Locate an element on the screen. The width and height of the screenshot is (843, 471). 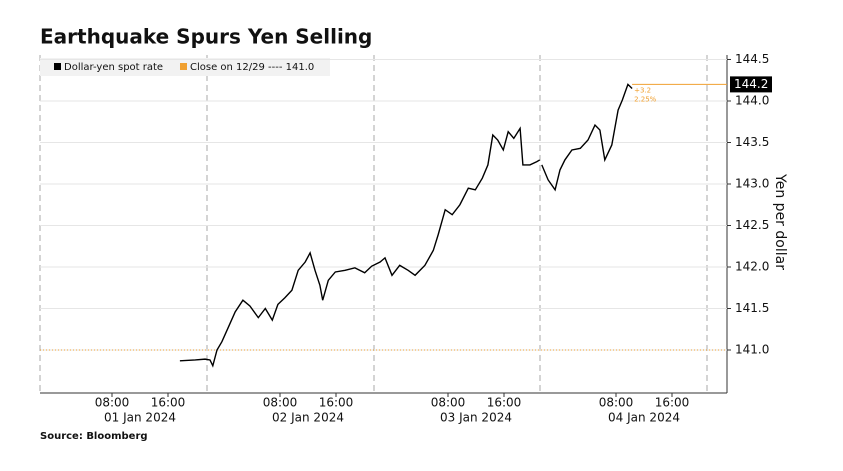
date-label: 01 Jan 2024 is located at coordinates (140, 418).